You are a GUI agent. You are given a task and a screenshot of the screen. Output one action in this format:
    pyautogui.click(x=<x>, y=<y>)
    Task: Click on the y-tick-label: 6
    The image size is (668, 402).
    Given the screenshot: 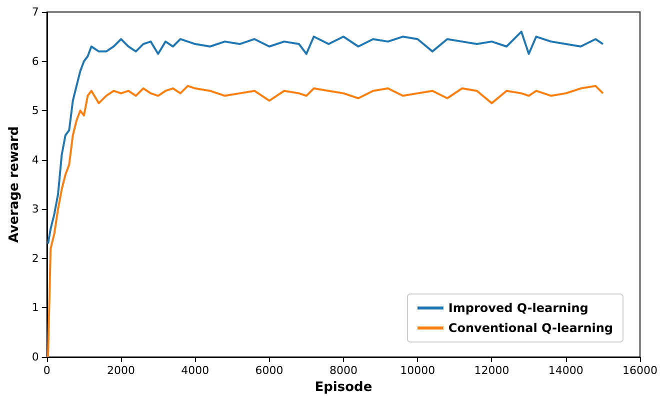 What is the action you would take?
    pyautogui.click(x=35, y=61)
    